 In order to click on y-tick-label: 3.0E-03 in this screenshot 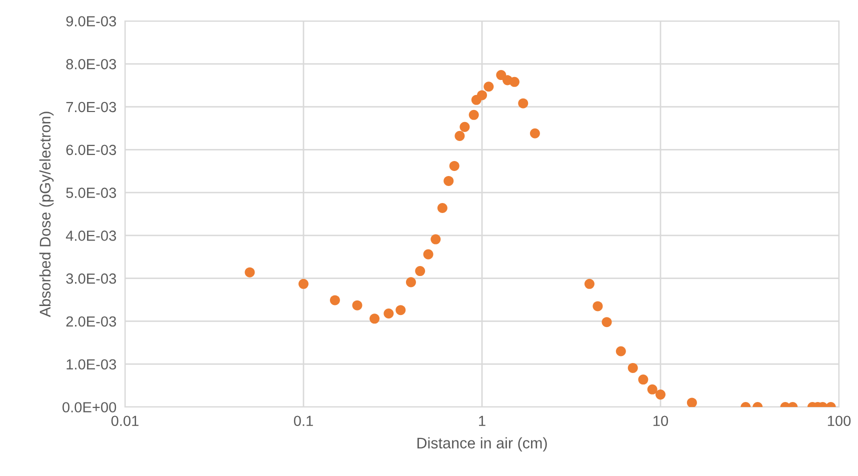, I will do `click(91, 278)`.